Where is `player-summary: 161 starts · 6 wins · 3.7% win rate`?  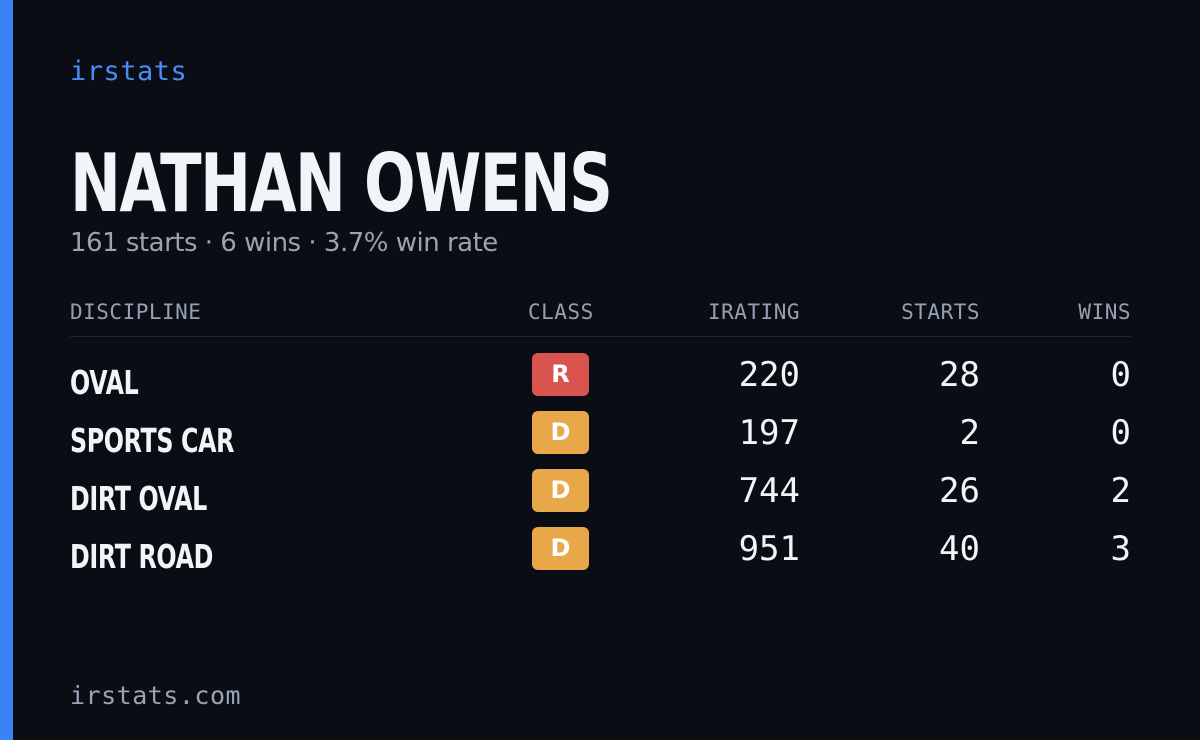 player-summary: 161 starts · 6 wins · 3.7% win rate is located at coordinates (284, 243).